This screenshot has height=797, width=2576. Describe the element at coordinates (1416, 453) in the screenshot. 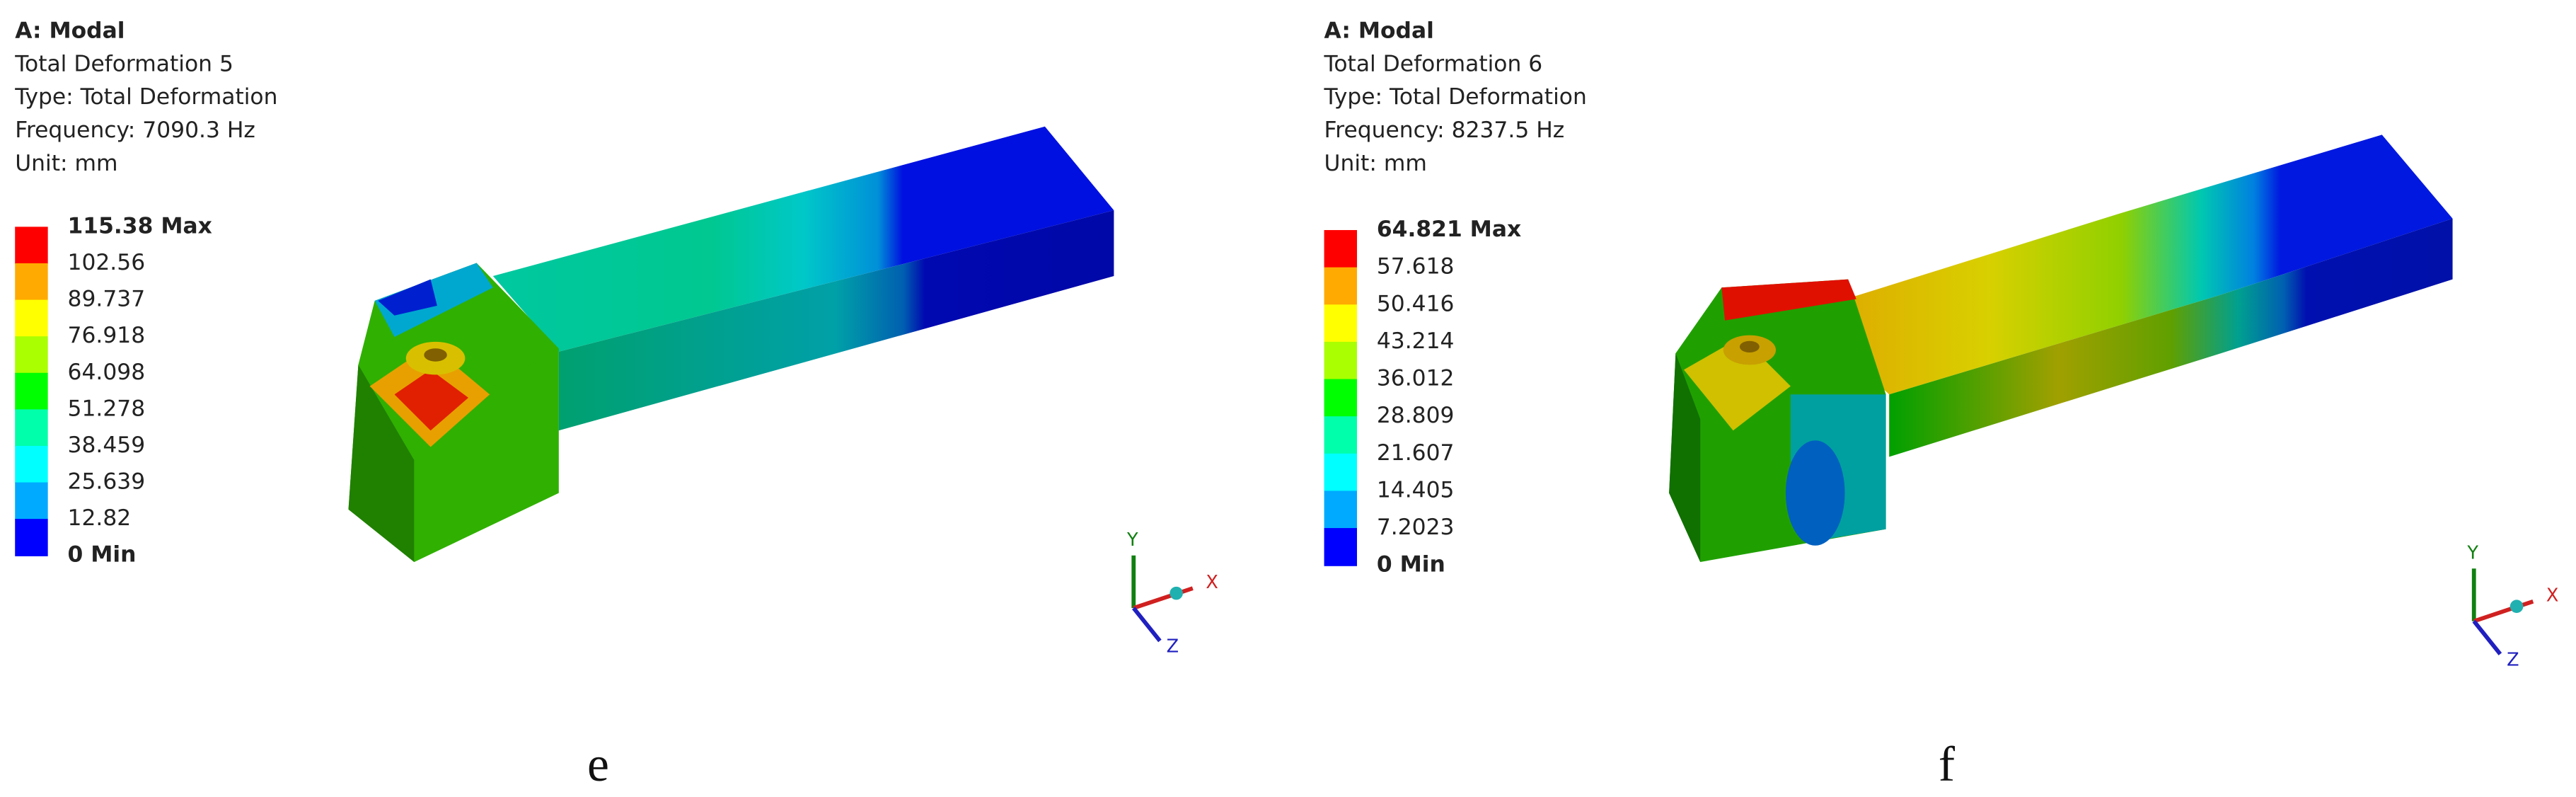

I see `legend-label: 21.607` at that location.